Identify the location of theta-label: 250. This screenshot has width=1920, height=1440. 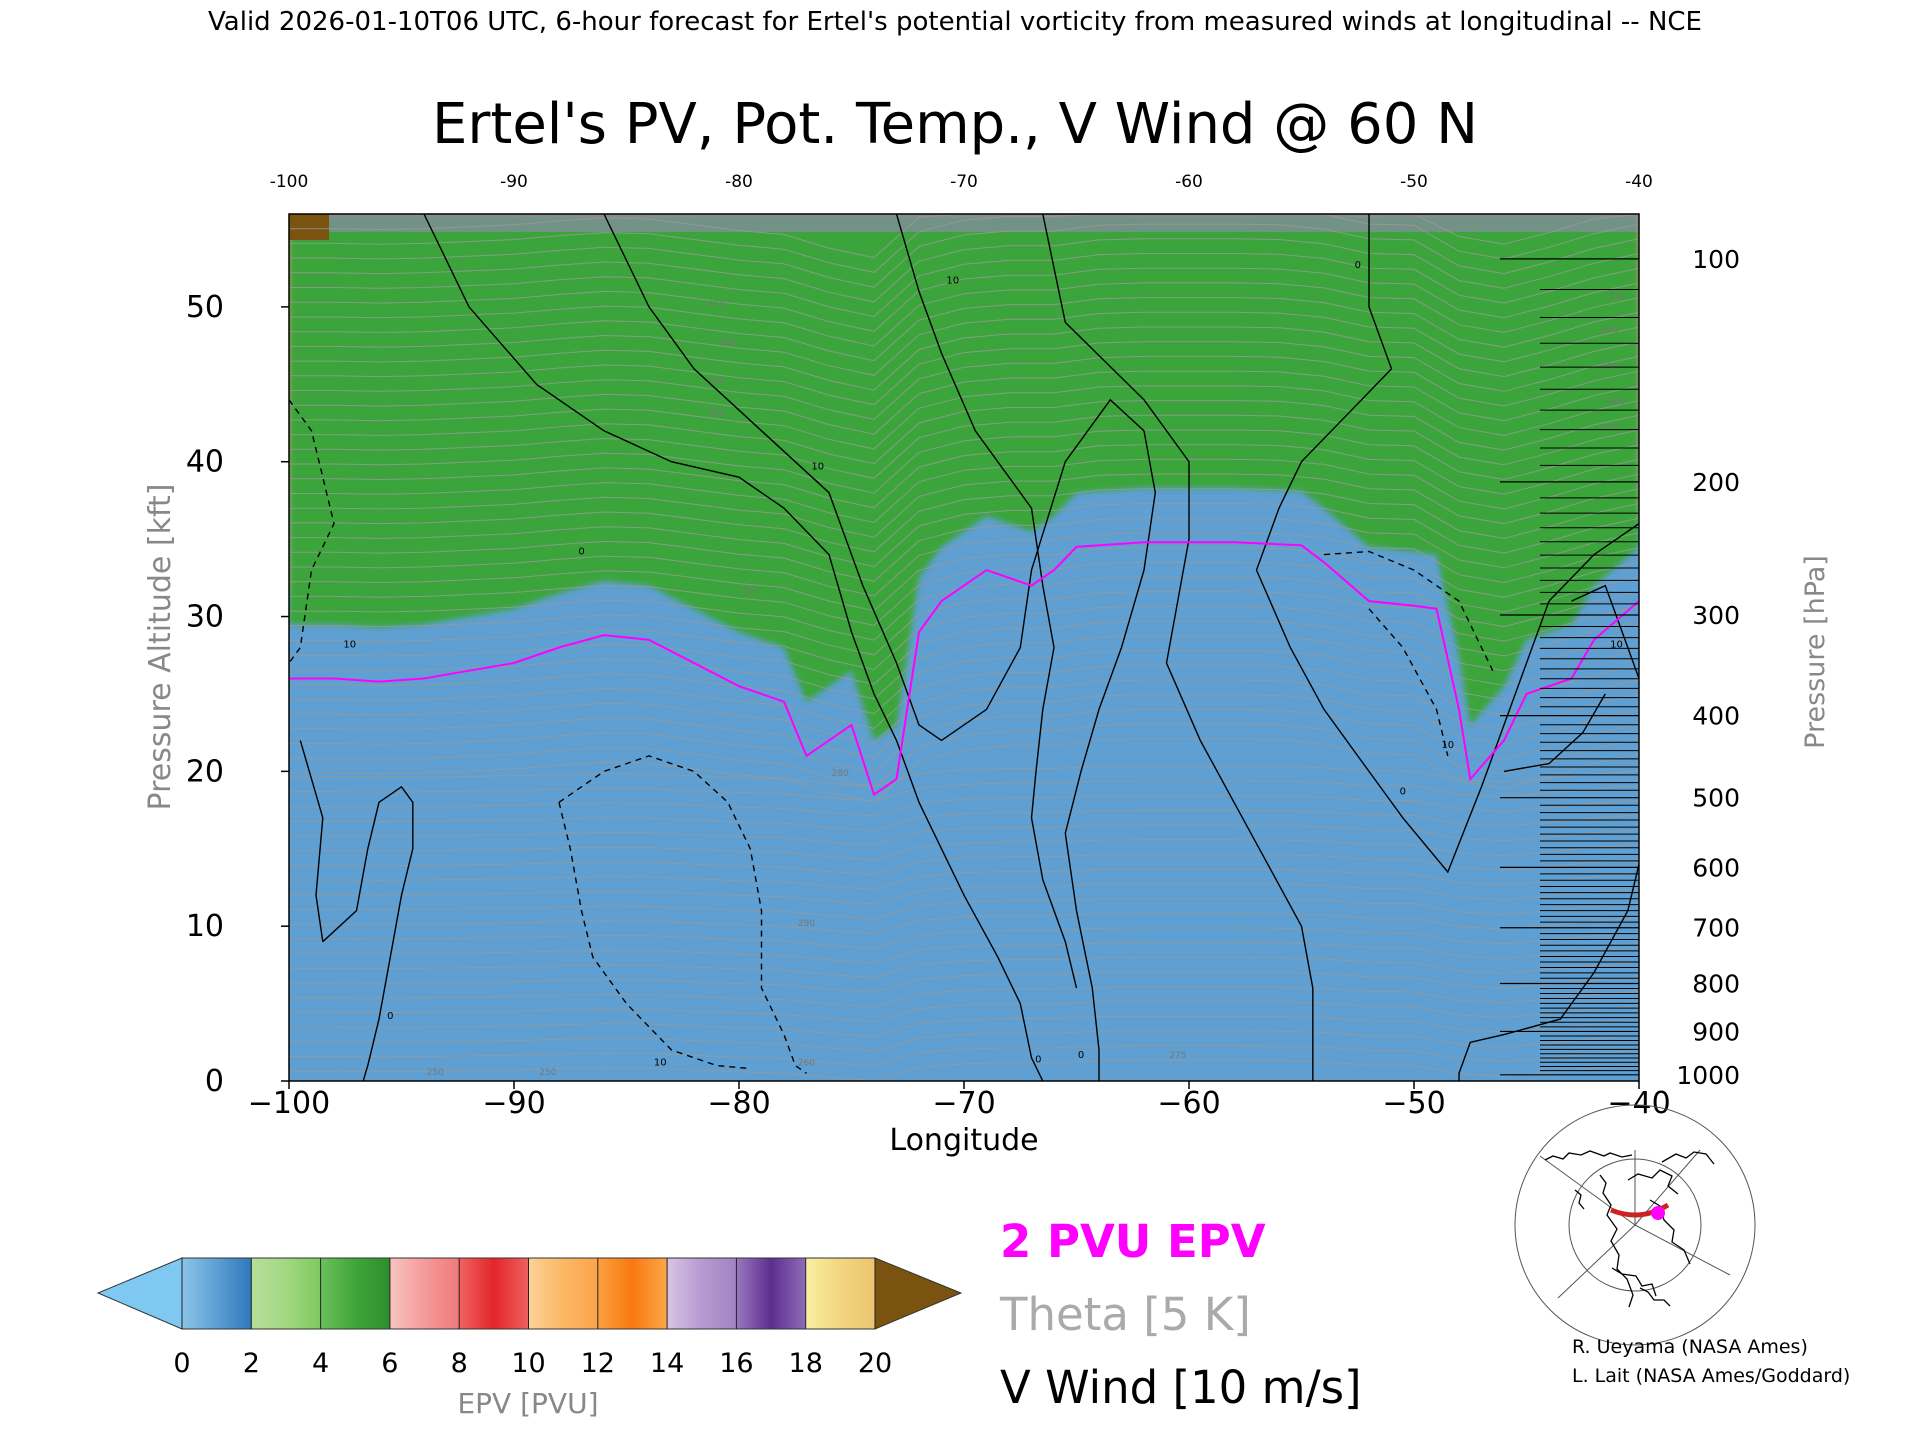
(435, 1073).